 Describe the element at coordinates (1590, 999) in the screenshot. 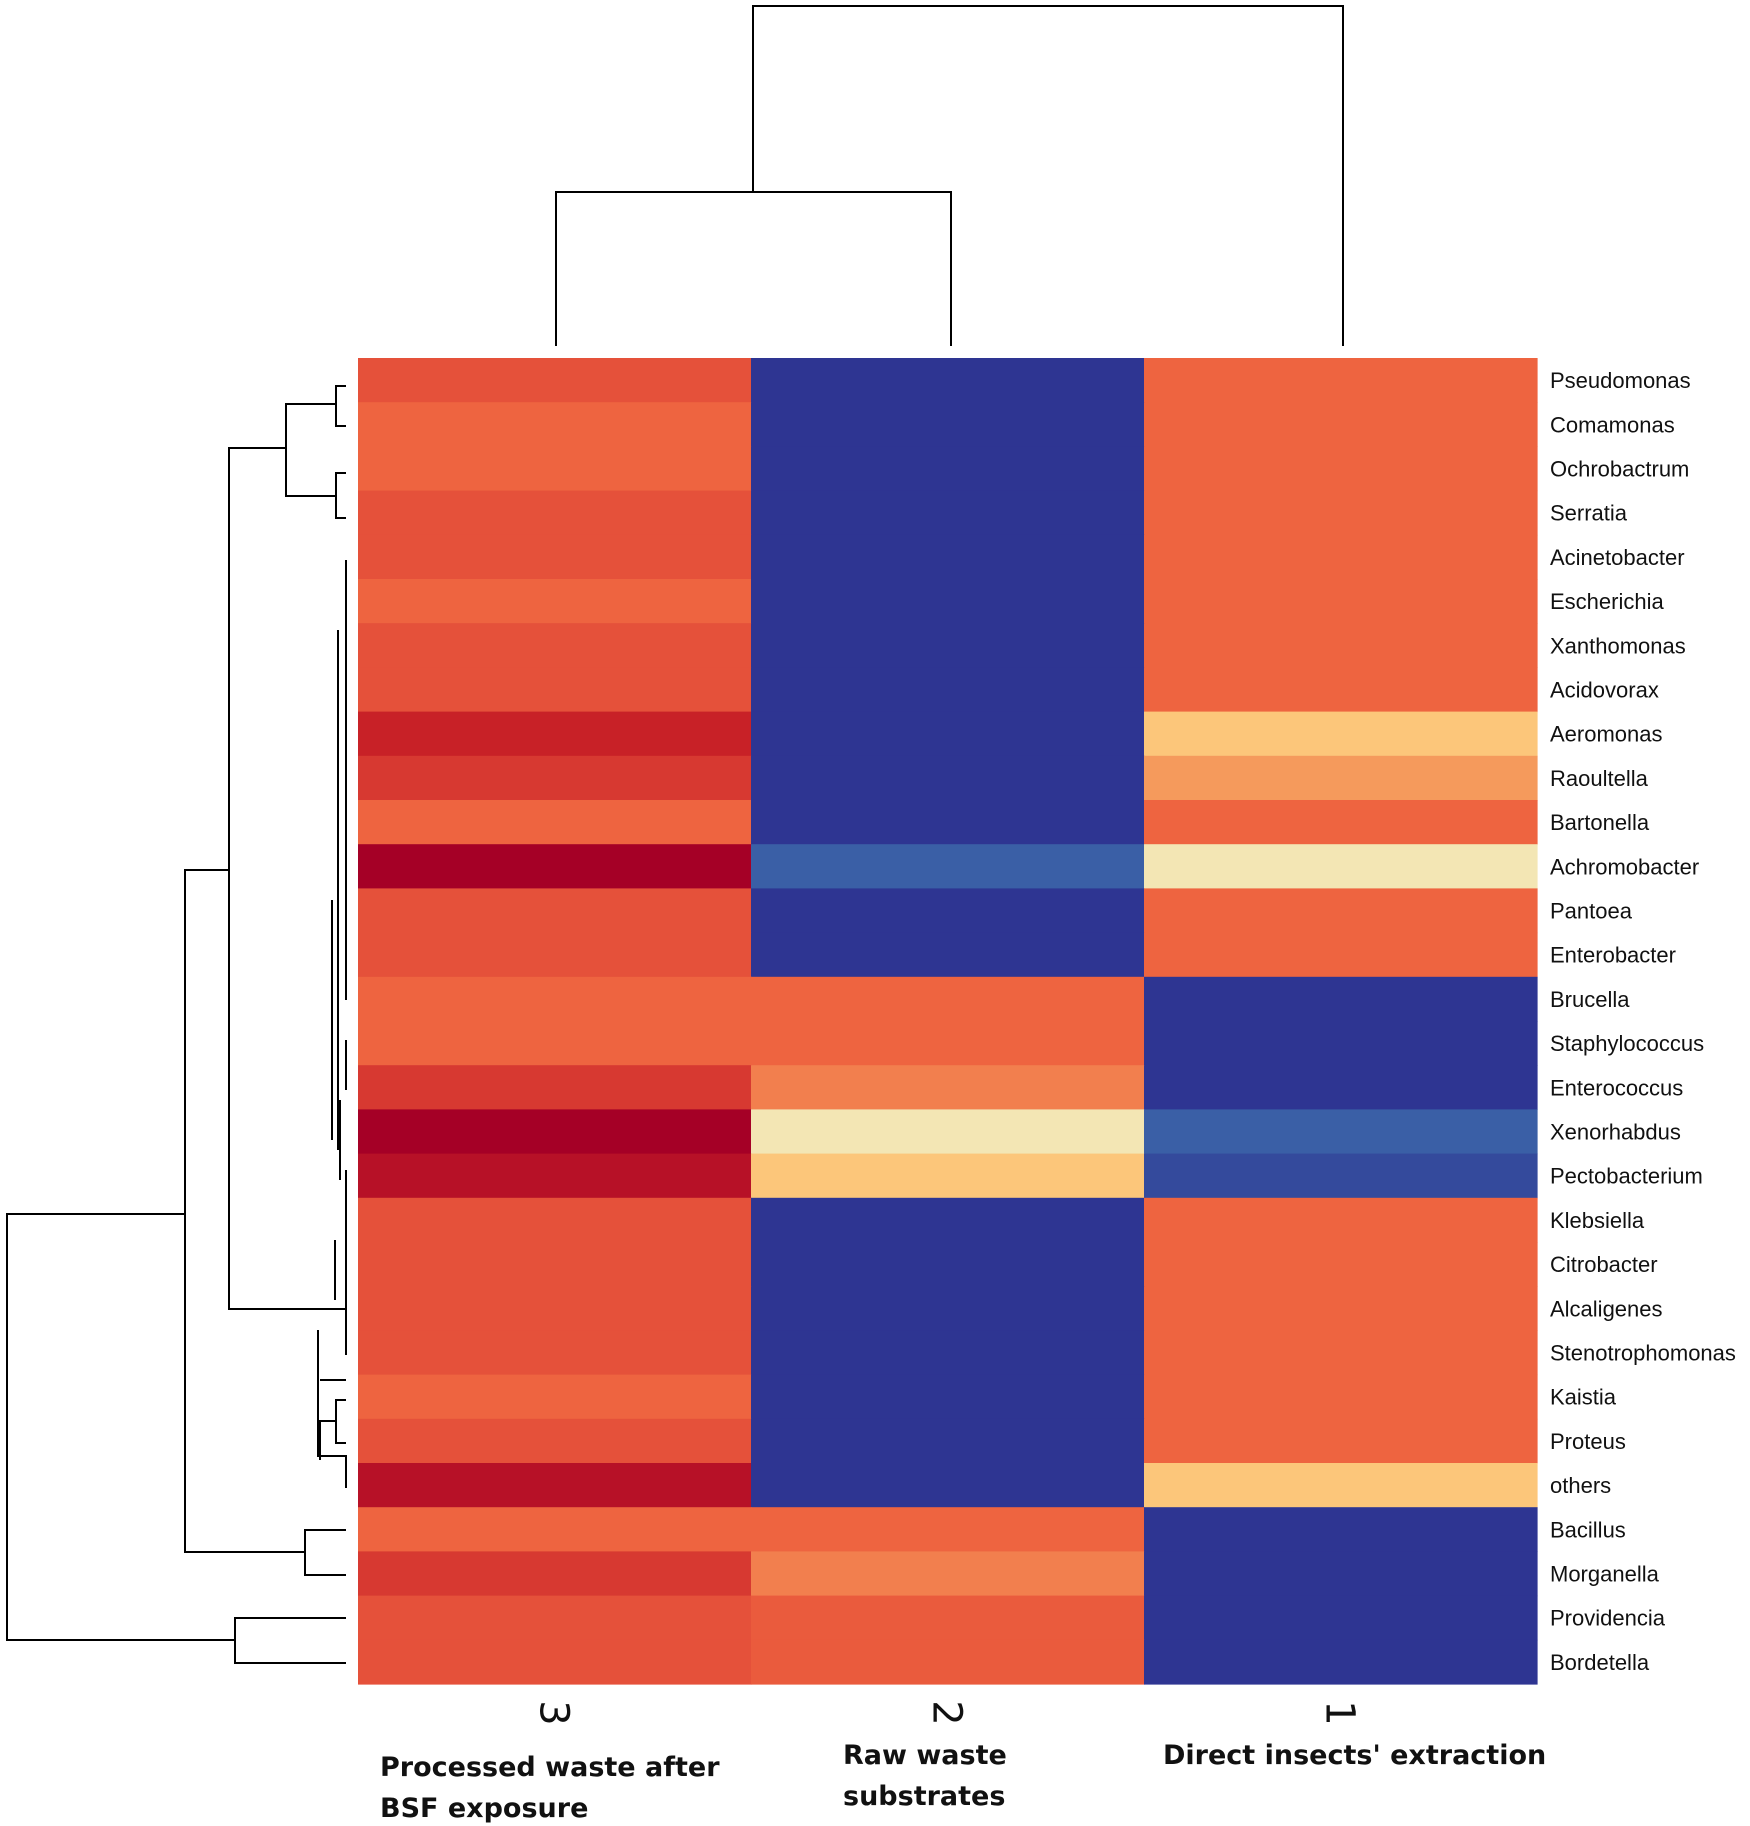

I see `row-label: Brucella` at that location.